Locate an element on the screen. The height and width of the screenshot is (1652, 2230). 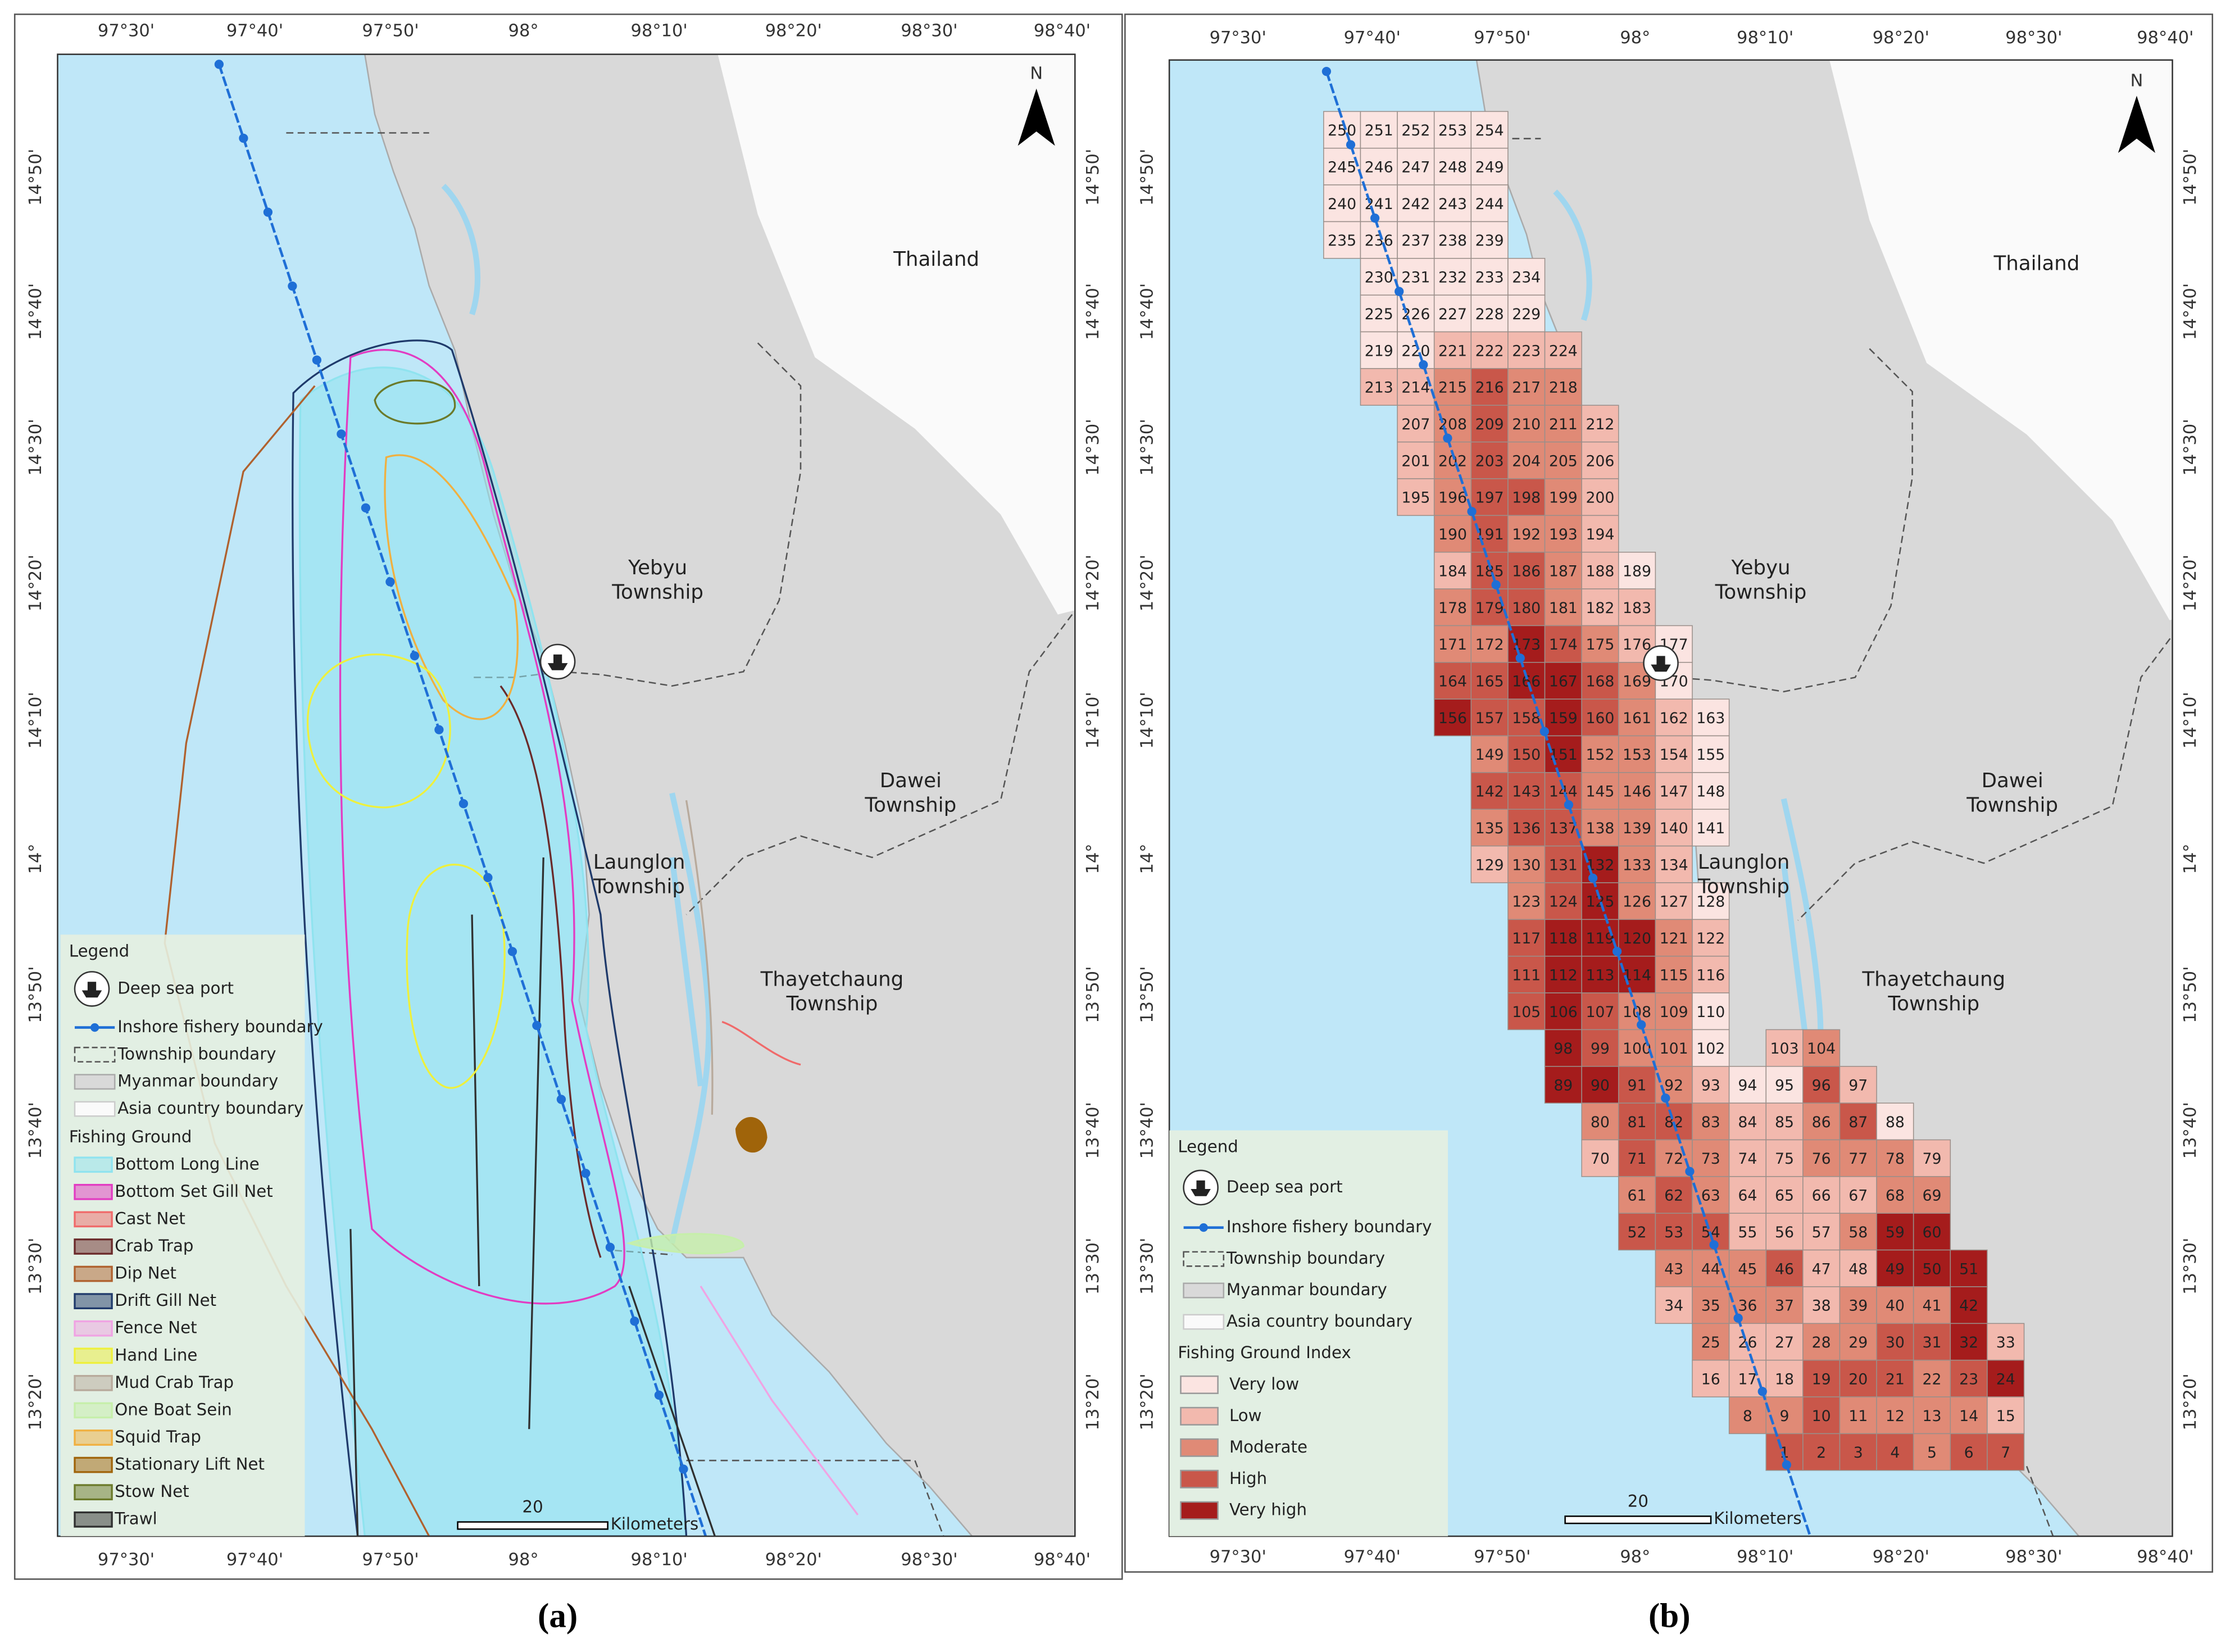
lat-tick-label: 13°30' is located at coordinates (1093, 1266).